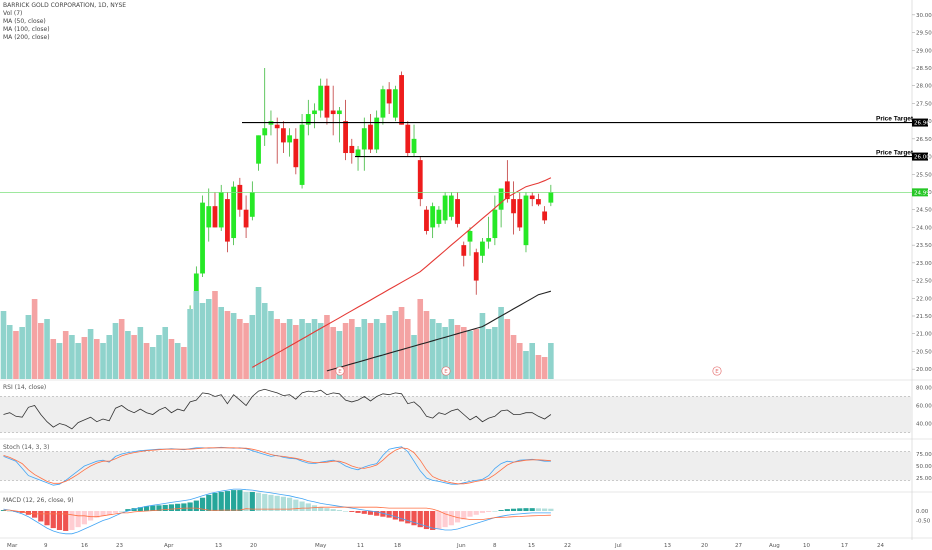  I want to click on time-tick-label: 17, so click(844, 546).